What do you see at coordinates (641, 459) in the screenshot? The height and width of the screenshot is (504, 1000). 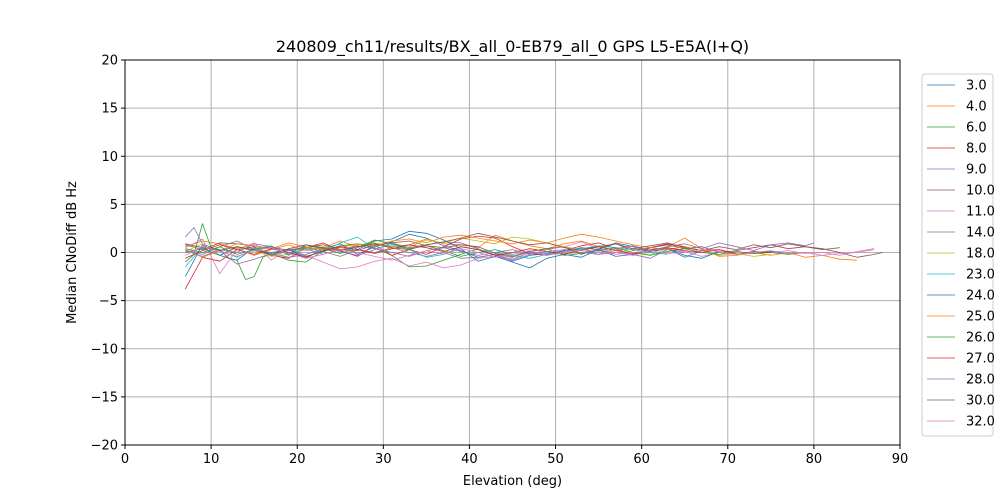 I see `x-tick-label: 60` at bounding box center [641, 459].